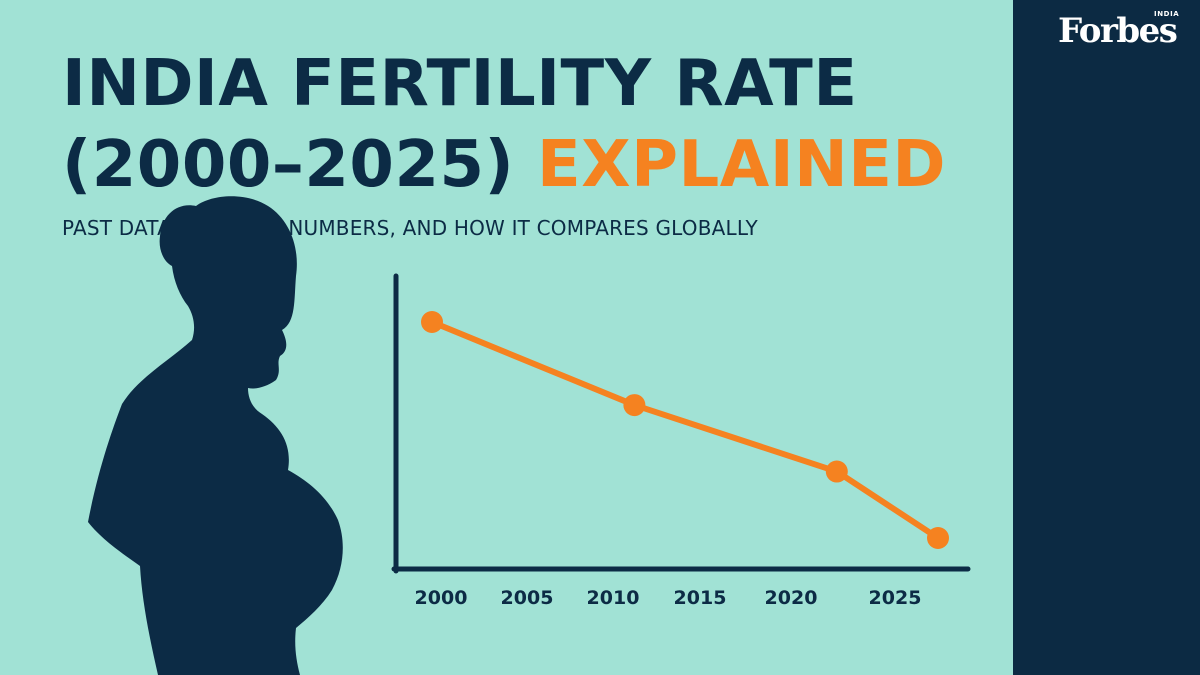 This screenshot has width=1200, height=675. What do you see at coordinates (288, 165) in the screenshot?
I see `title-years: (2000–2025)` at bounding box center [288, 165].